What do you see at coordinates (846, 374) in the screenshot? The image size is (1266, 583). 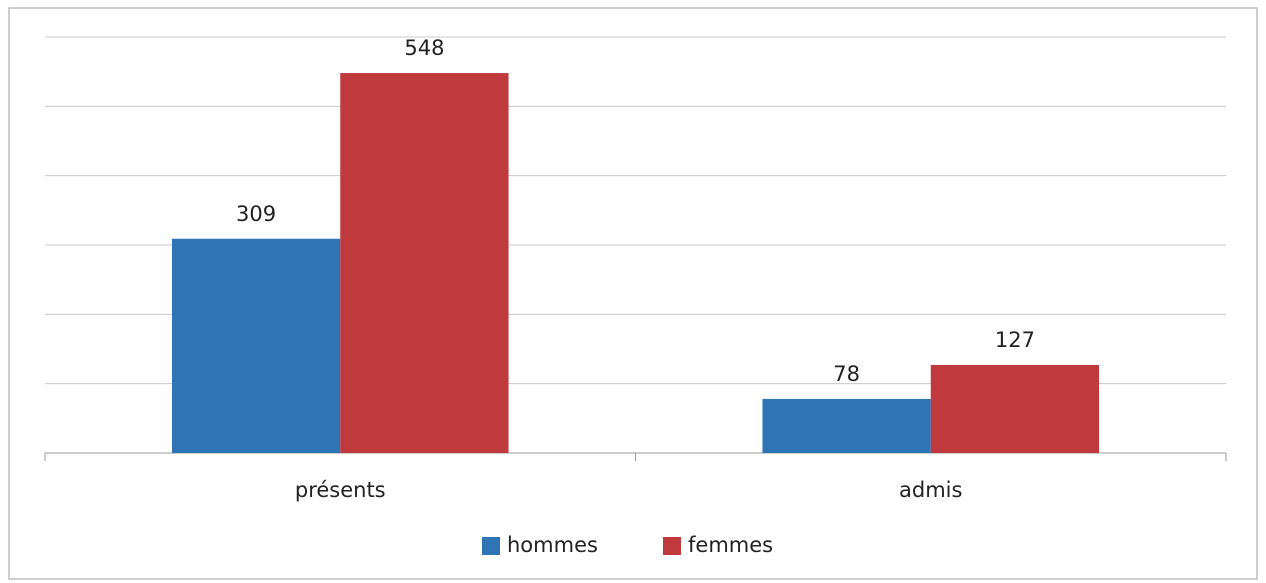 I see `value-label: 78` at bounding box center [846, 374].